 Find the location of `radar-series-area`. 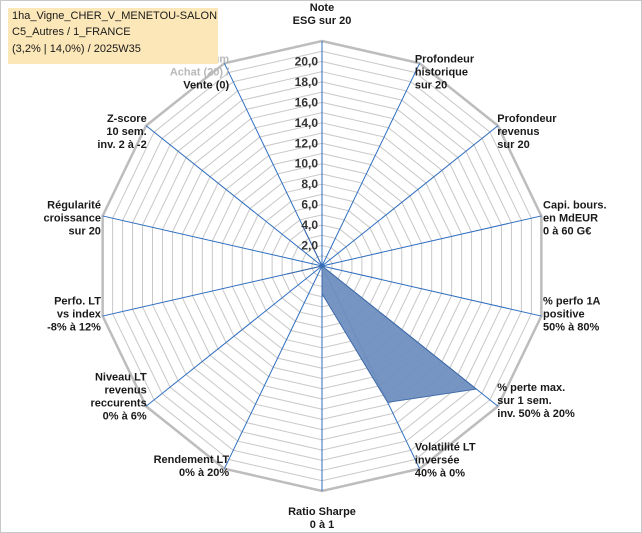

radar-series-area is located at coordinates (381, 313).